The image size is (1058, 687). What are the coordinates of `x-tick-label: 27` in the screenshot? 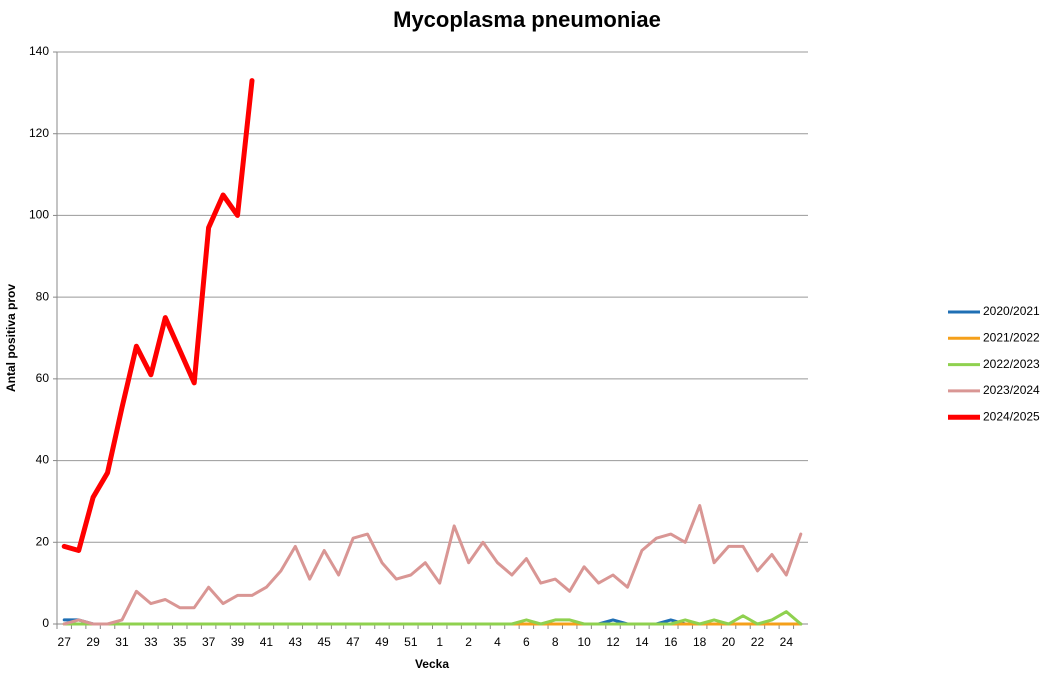 It's located at (65, 642).